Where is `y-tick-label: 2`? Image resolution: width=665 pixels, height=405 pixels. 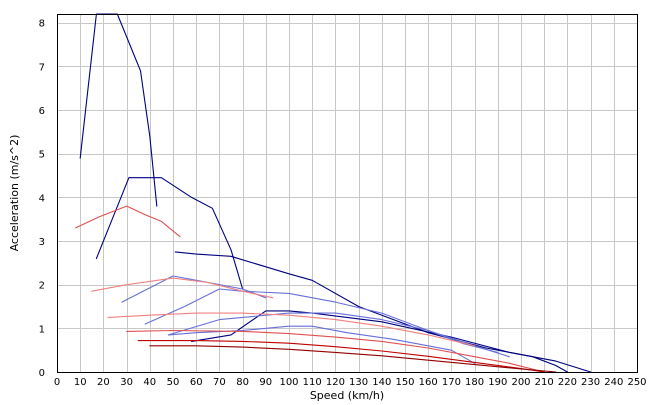 y-tick-label: 2 is located at coordinates (42, 286).